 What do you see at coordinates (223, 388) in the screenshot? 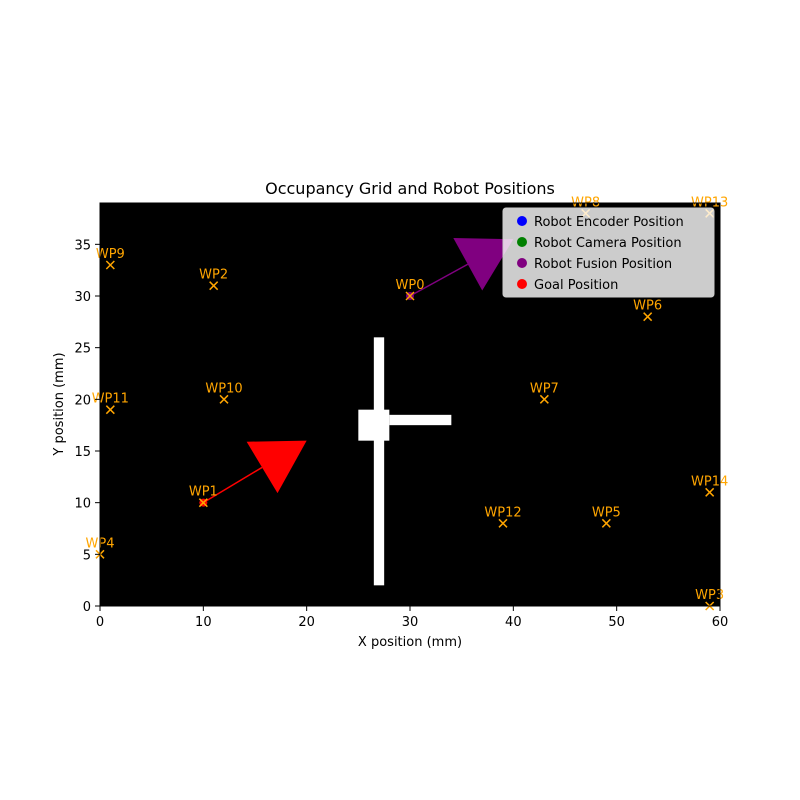
I see `waypoint-label: WP10` at bounding box center [223, 388].